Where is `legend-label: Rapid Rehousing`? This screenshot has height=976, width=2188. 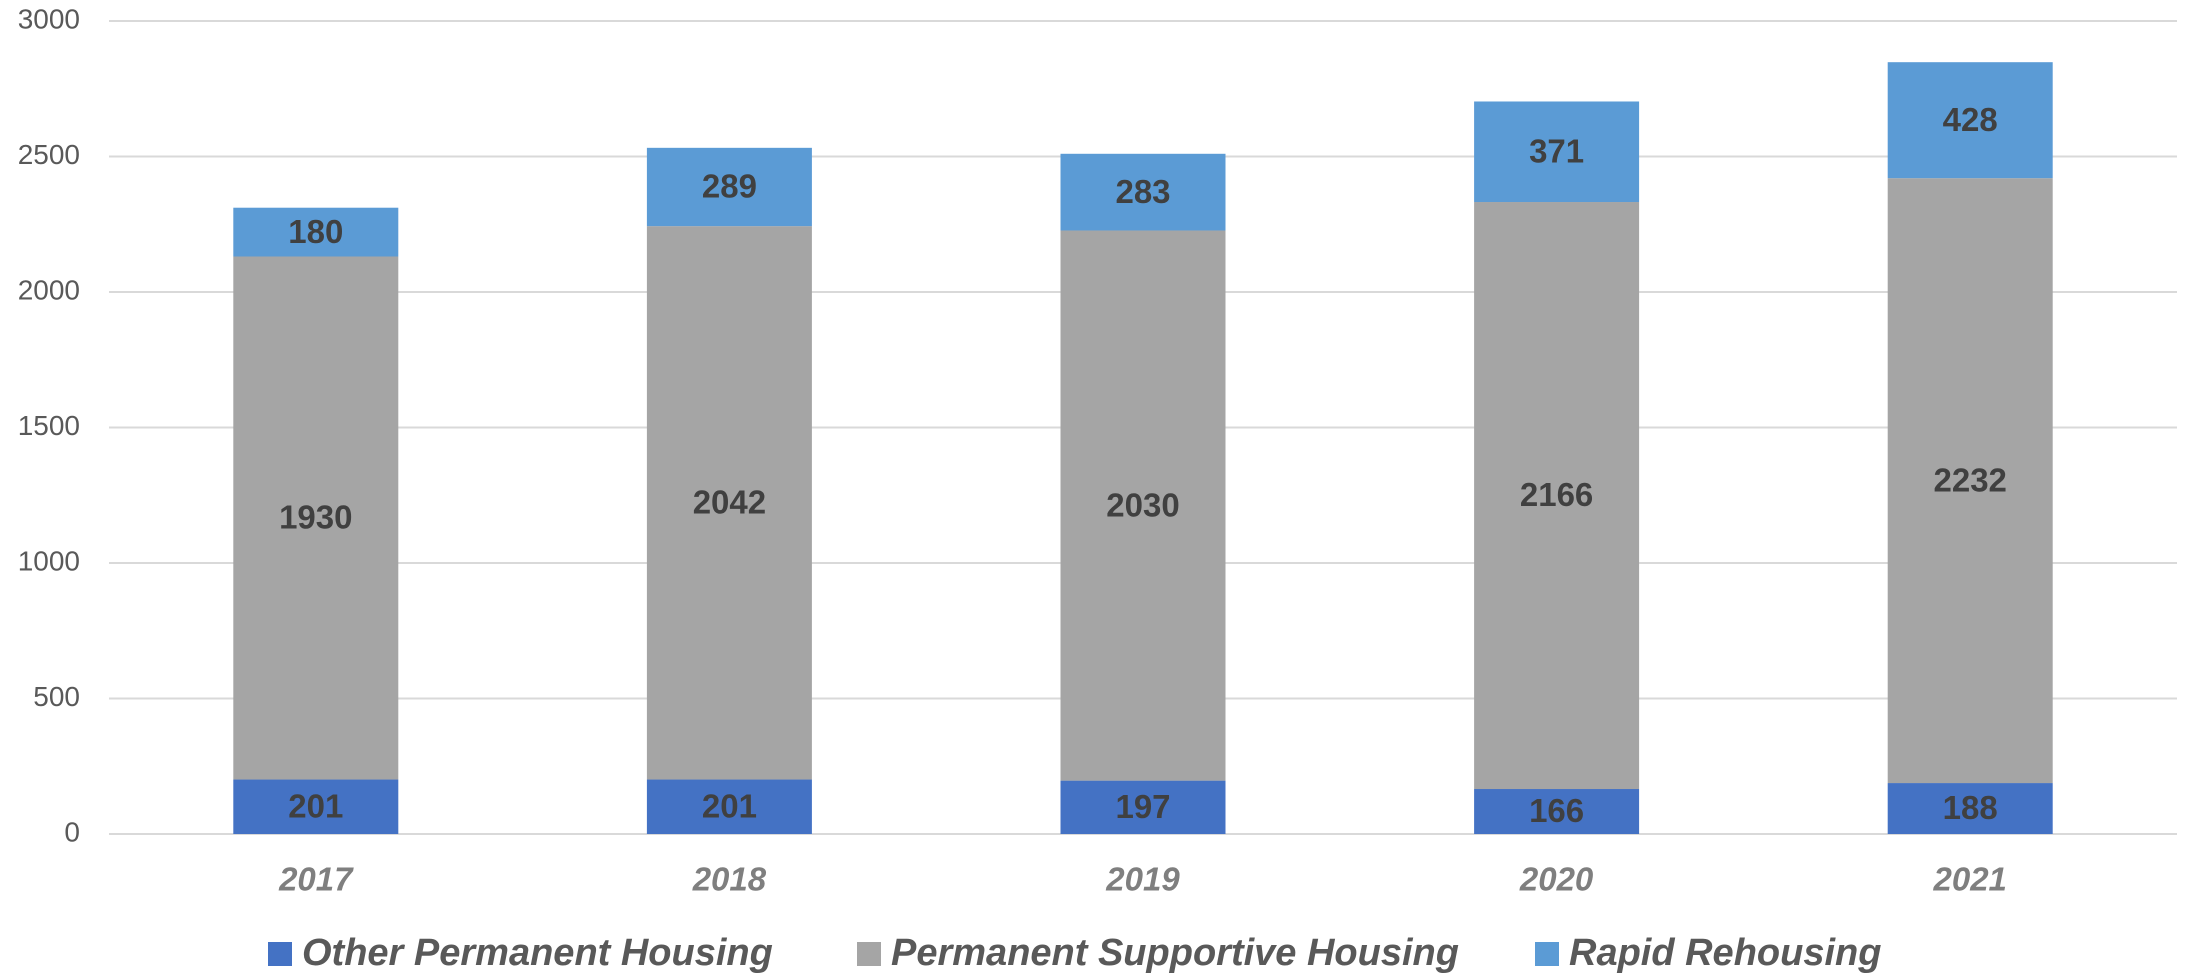
legend-label: Rapid Rehousing is located at coordinates (1725, 953).